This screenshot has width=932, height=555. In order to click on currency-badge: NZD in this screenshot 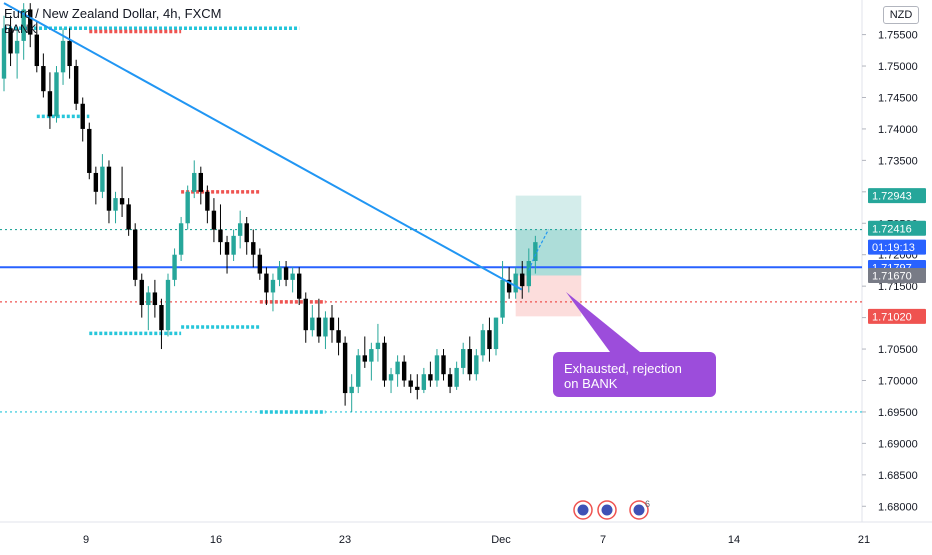, I will do `click(901, 15)`.